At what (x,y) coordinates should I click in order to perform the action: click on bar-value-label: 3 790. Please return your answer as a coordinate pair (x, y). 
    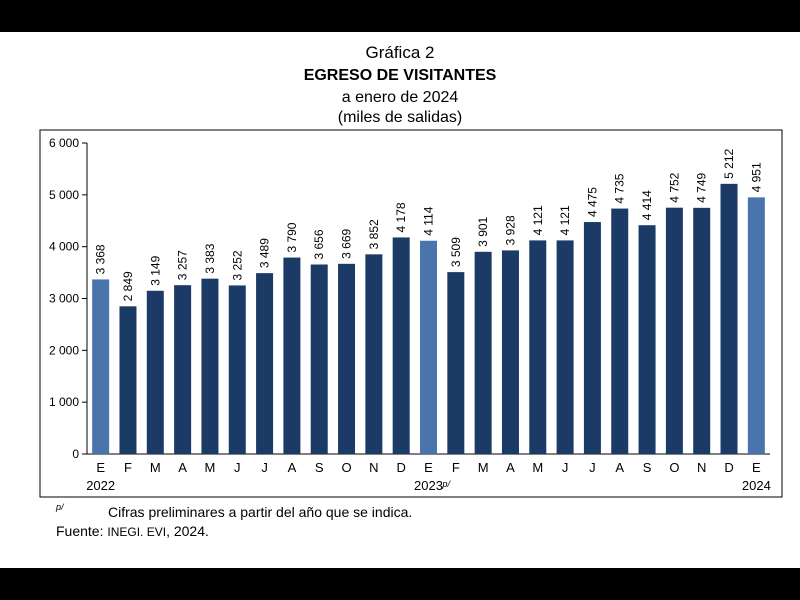
    Looking at the image, I should click on (292, 237).